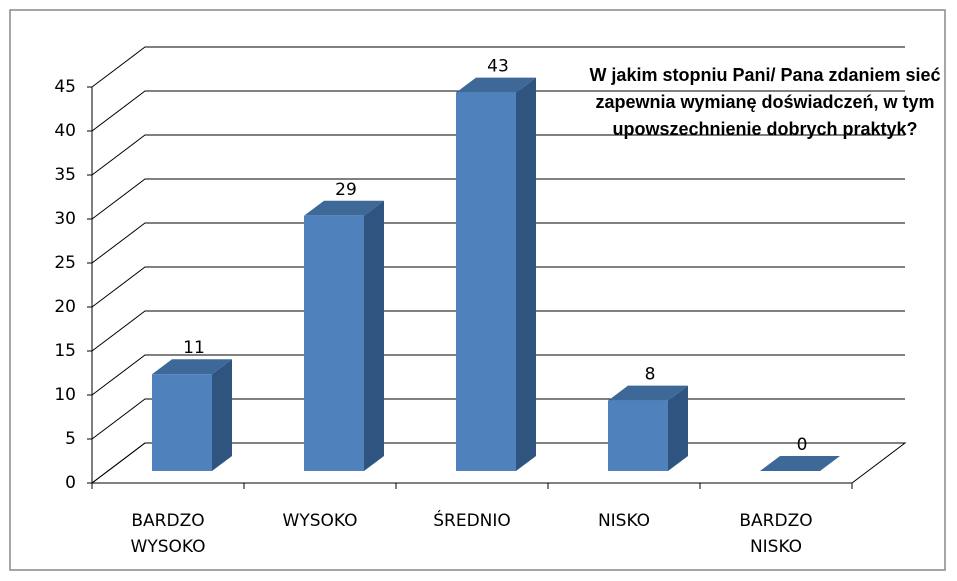 This screenshot has width=957, height=581. I want to click on y-tick-label: 5, so click(70, 439).